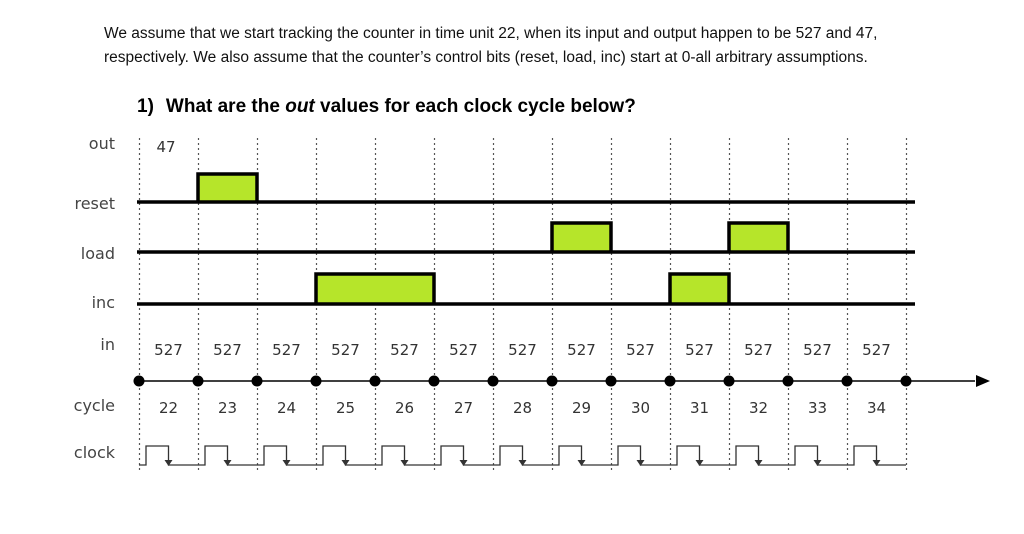 This screenshot has width=1024, height=534. I want to click on cycle-label: 29, so click(581, 408).